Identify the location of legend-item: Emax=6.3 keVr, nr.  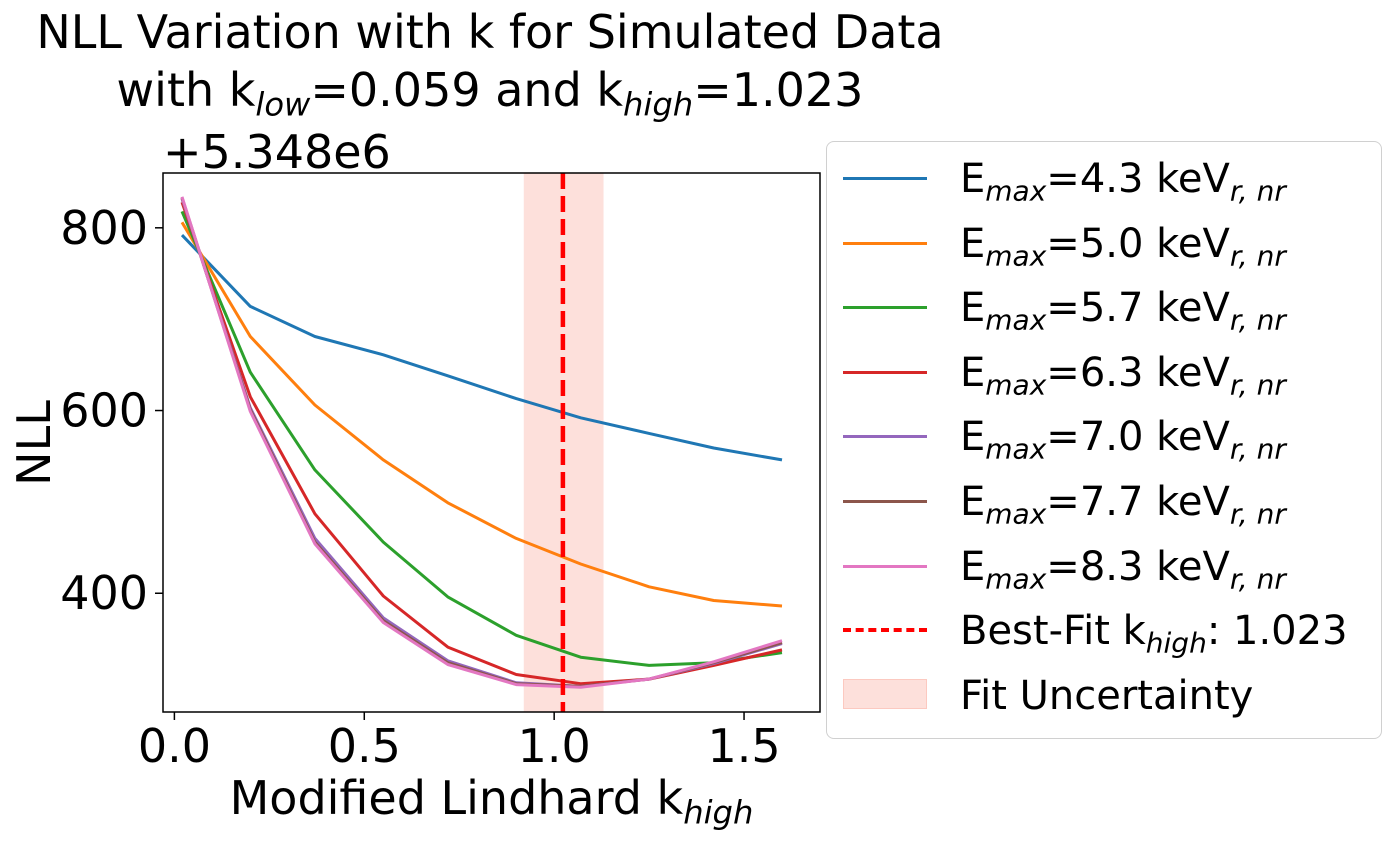
(1104, 374).